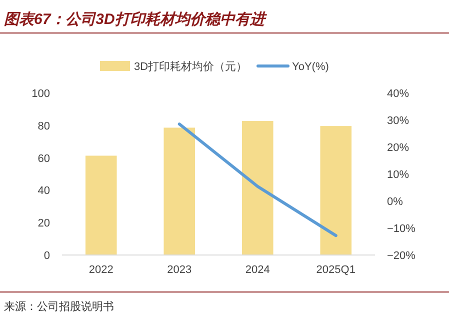  What do you see at coordinates (398, 175) in the screenshot?
I see `y2-tick-label: 10%` at bounding box center [398, 175].